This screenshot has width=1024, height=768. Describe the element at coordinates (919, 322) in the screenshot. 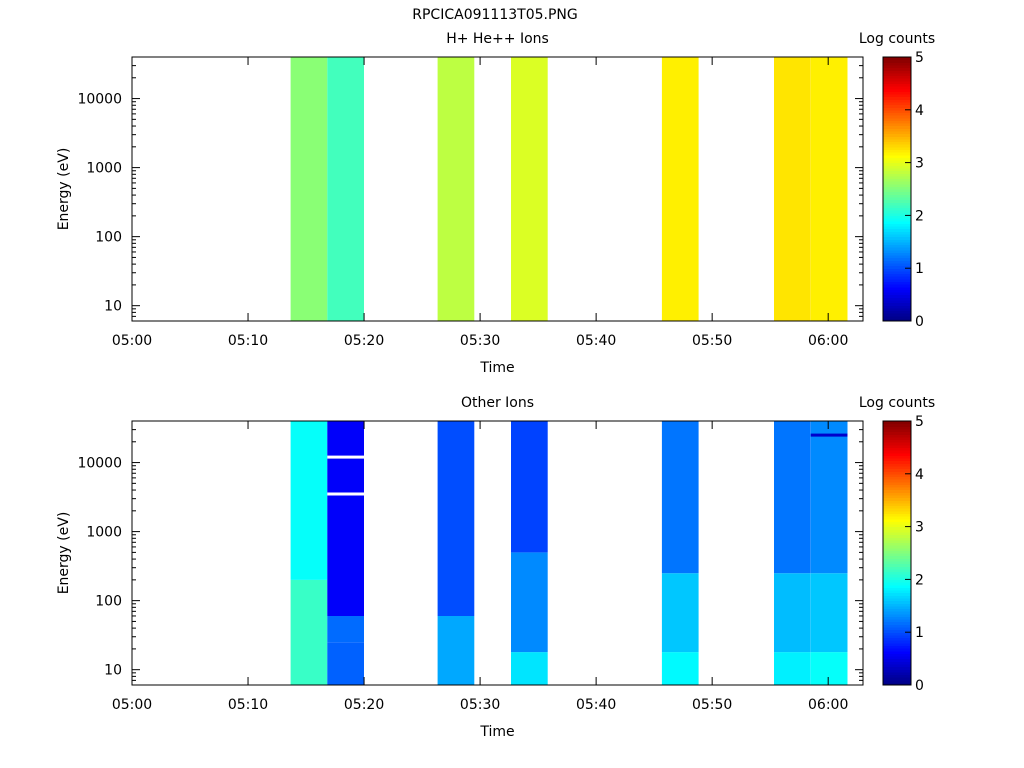

I see `colorbar-tick-label: 0` at that location.